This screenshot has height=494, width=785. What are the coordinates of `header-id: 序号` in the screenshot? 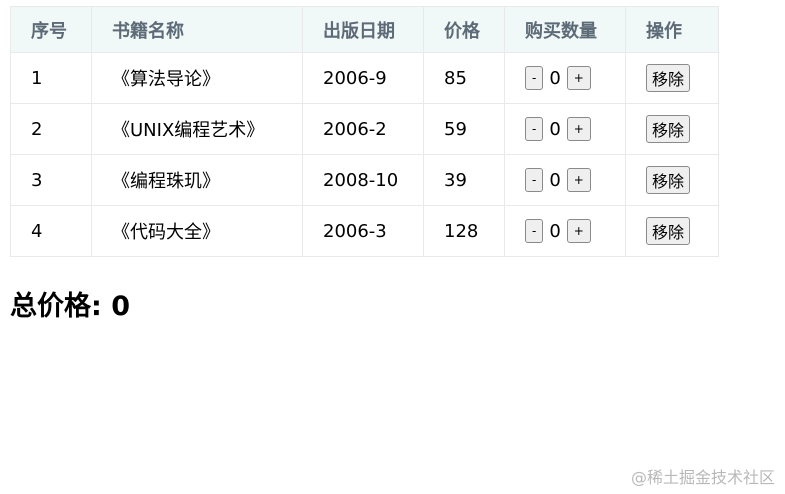 It's located at (51, 29).